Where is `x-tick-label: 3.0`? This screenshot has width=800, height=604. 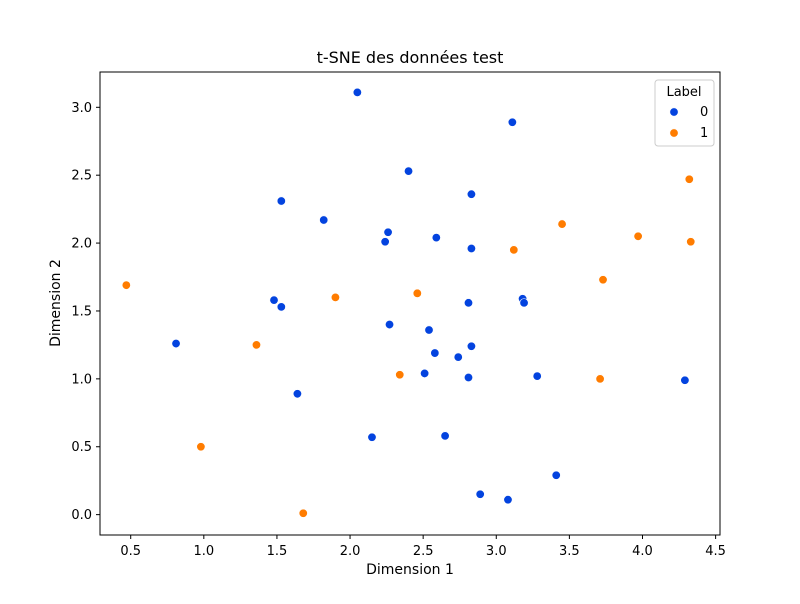 x-tick-label: 3.0 is located at coordinates (496, 551).